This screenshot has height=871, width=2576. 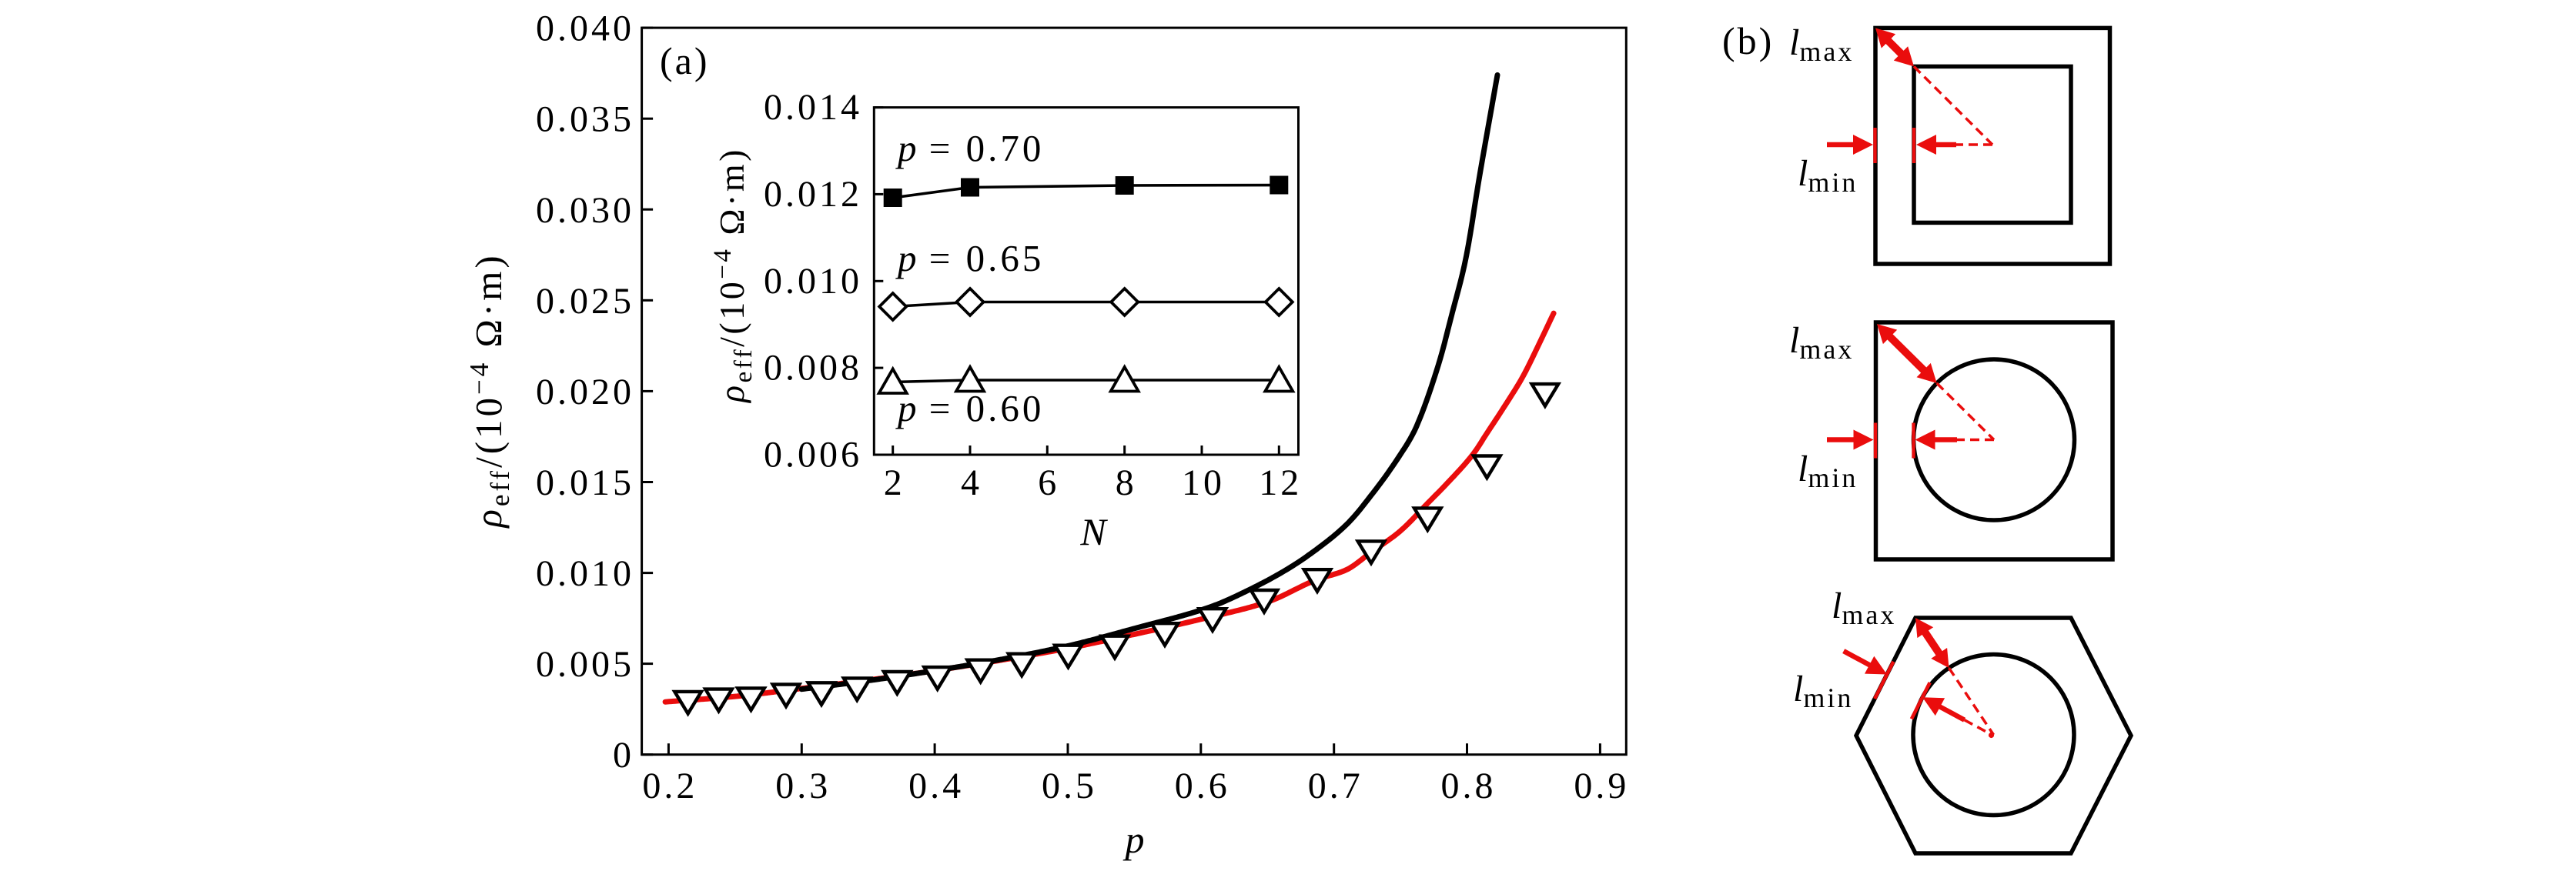 I want to click on svg-text: 0.040, so click(x=585, y=28).